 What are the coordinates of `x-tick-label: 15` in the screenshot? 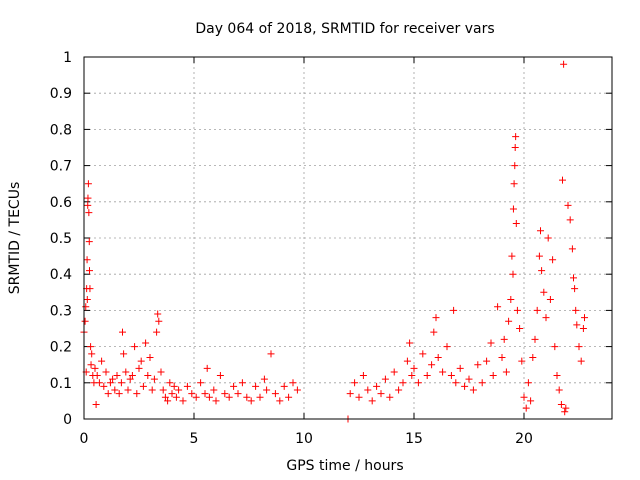 It's located at (414, 439).